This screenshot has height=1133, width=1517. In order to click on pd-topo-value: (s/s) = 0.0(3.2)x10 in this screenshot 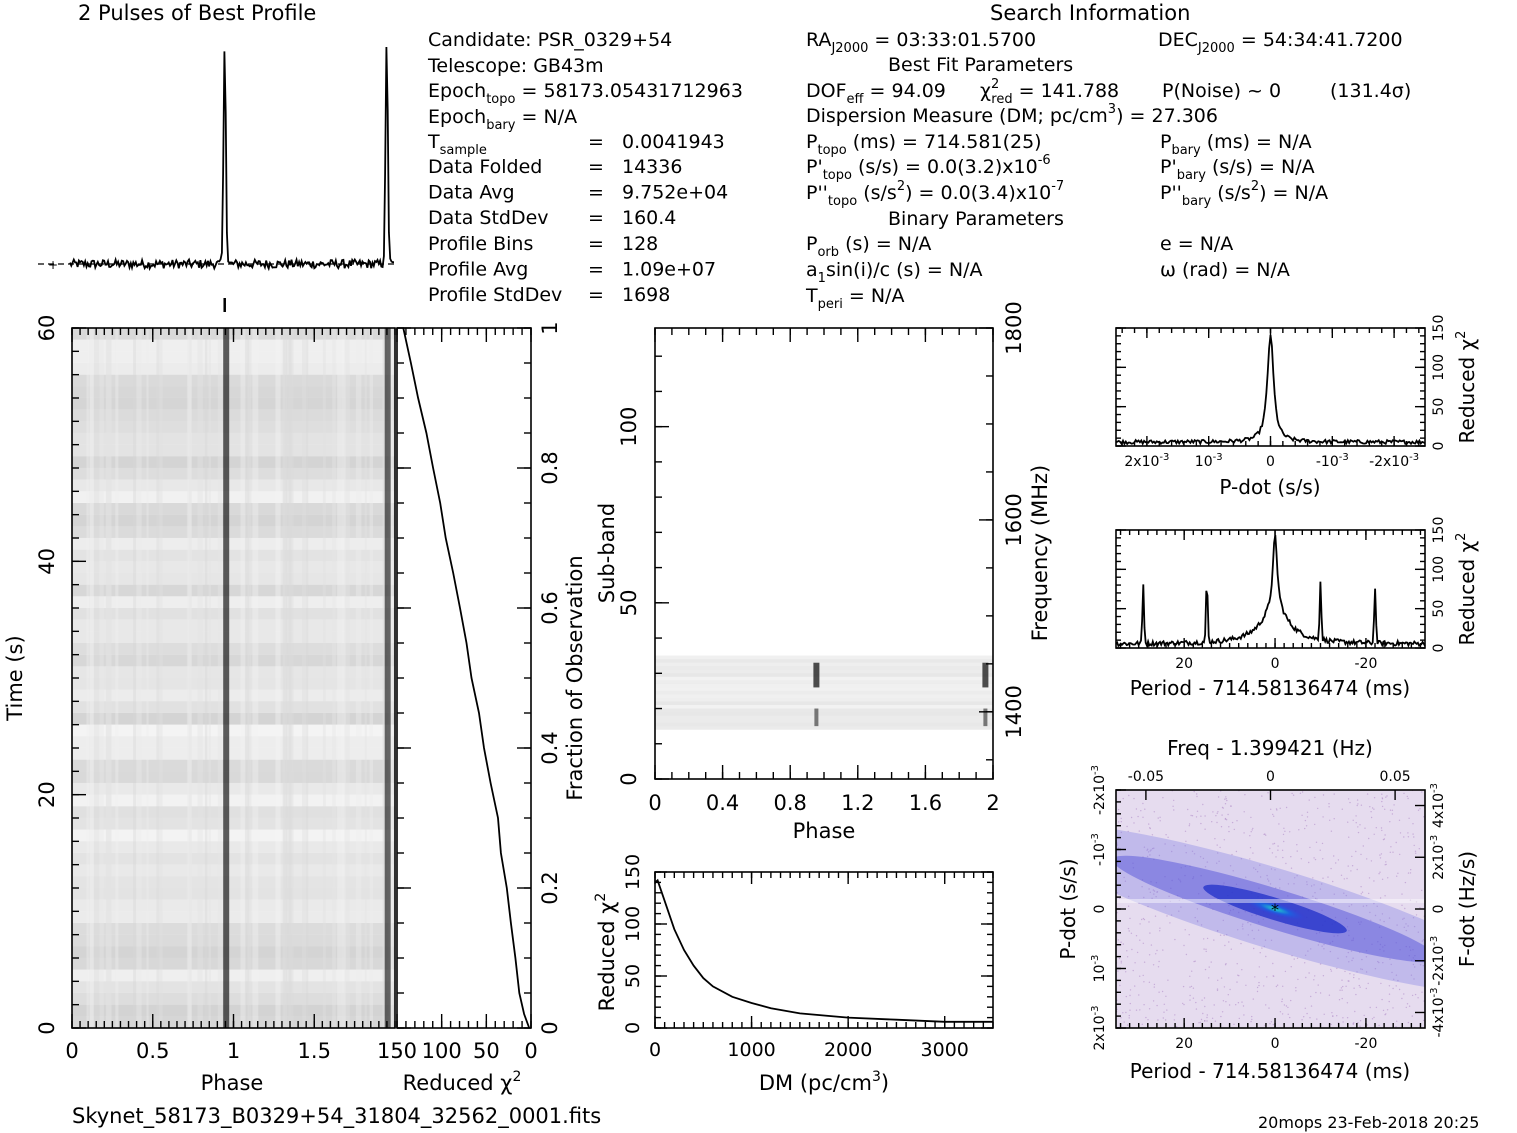, I will do `click(945, 167)`.